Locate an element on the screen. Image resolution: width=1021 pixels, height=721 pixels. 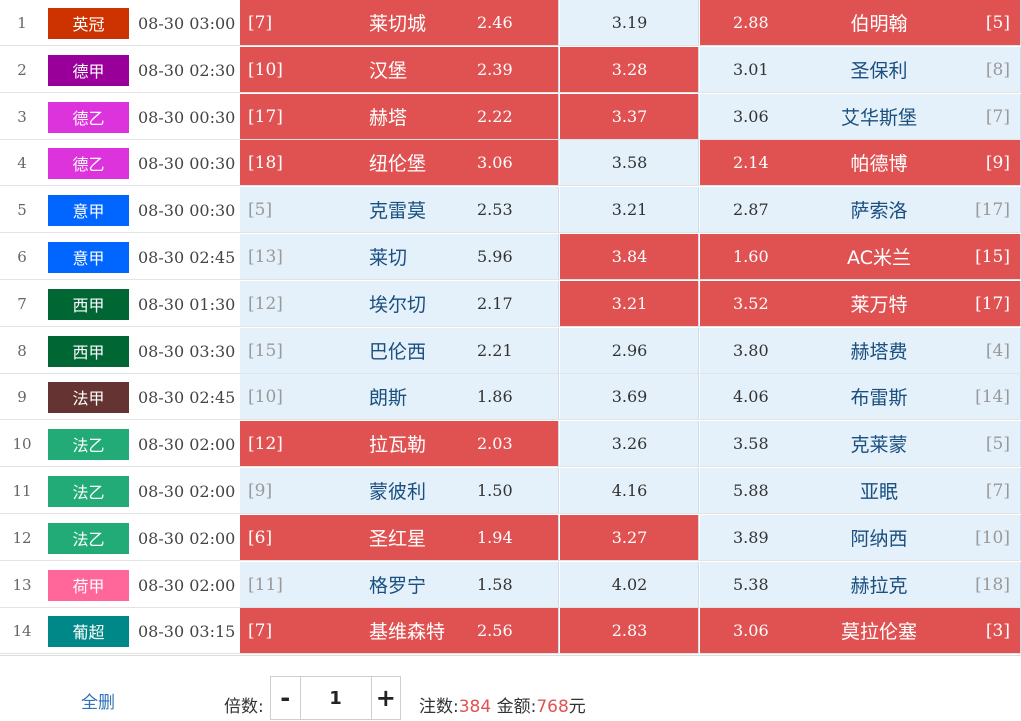
away-team: 阿纳西 is located at coordinates (879, 539).